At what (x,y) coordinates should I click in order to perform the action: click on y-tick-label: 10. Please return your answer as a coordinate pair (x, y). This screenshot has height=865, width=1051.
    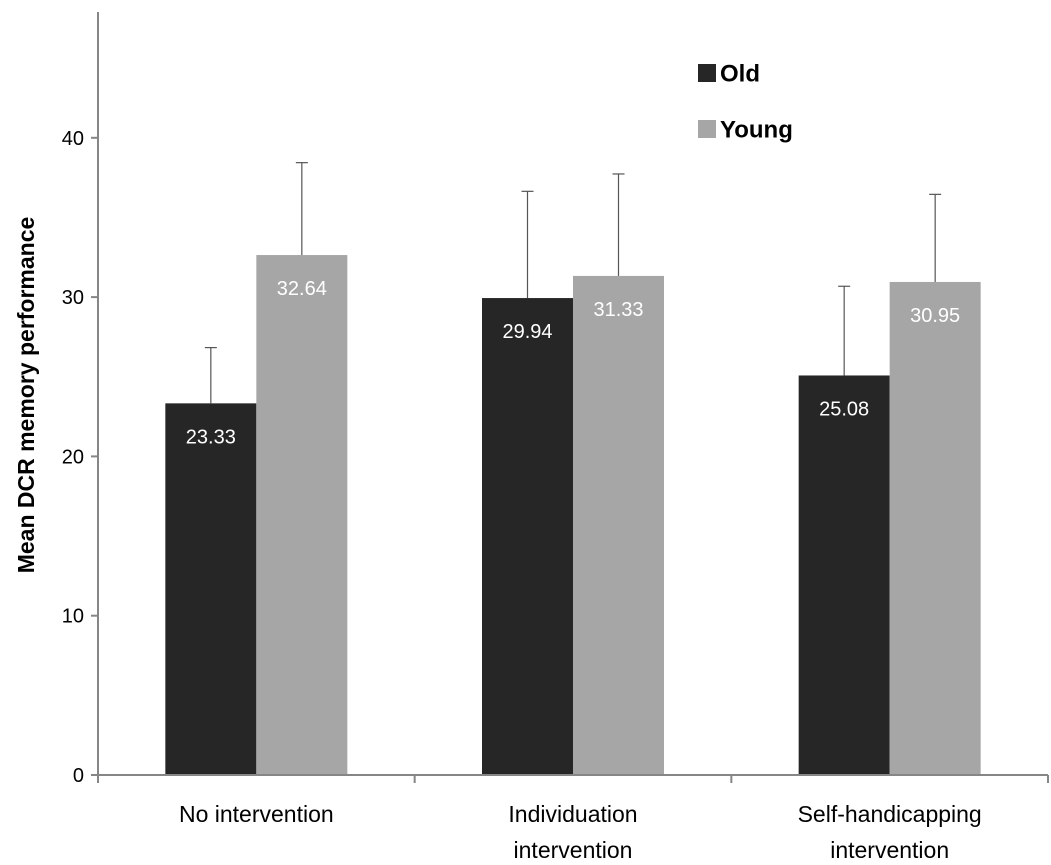
    Looking at the image, I should click on (73, 617).